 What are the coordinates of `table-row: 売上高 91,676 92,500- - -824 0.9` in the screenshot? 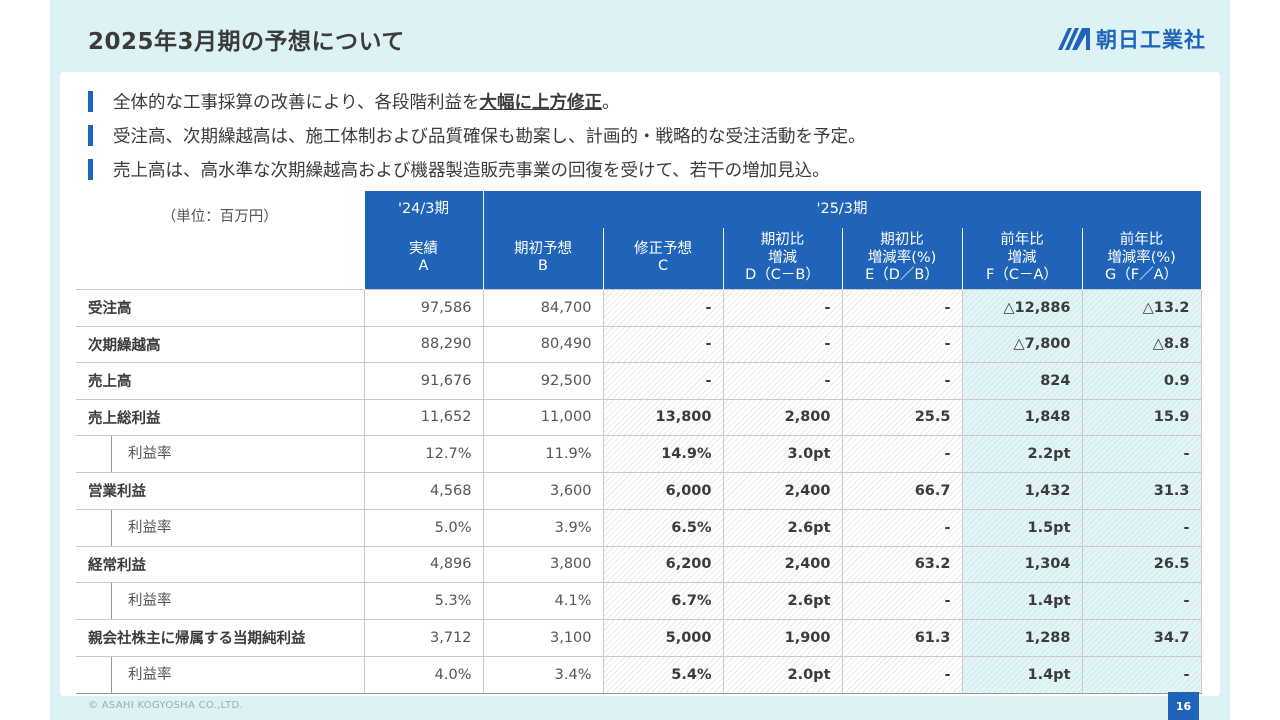 It's located at (639, 381).